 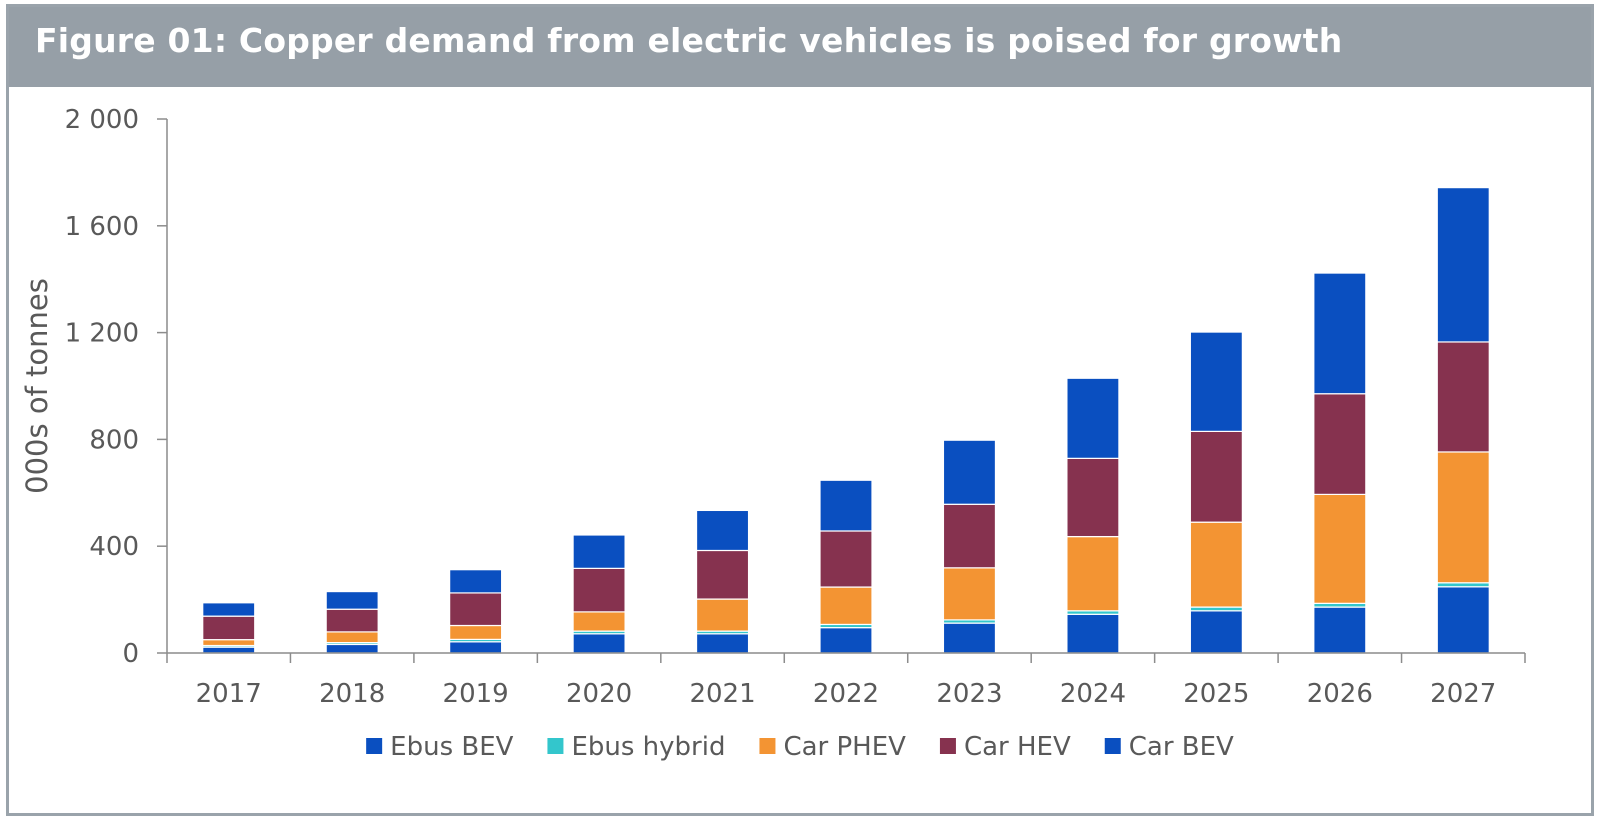 What do you see at coordinates (130, 654) in the screenshot?
I see `y-tick-label: 0` at bounding box center [130, 654].